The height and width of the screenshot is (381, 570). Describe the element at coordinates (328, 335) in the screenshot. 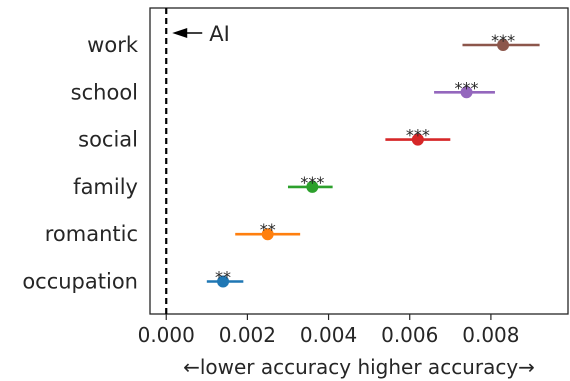

I see `x-tick-label: 0.004` at that location.